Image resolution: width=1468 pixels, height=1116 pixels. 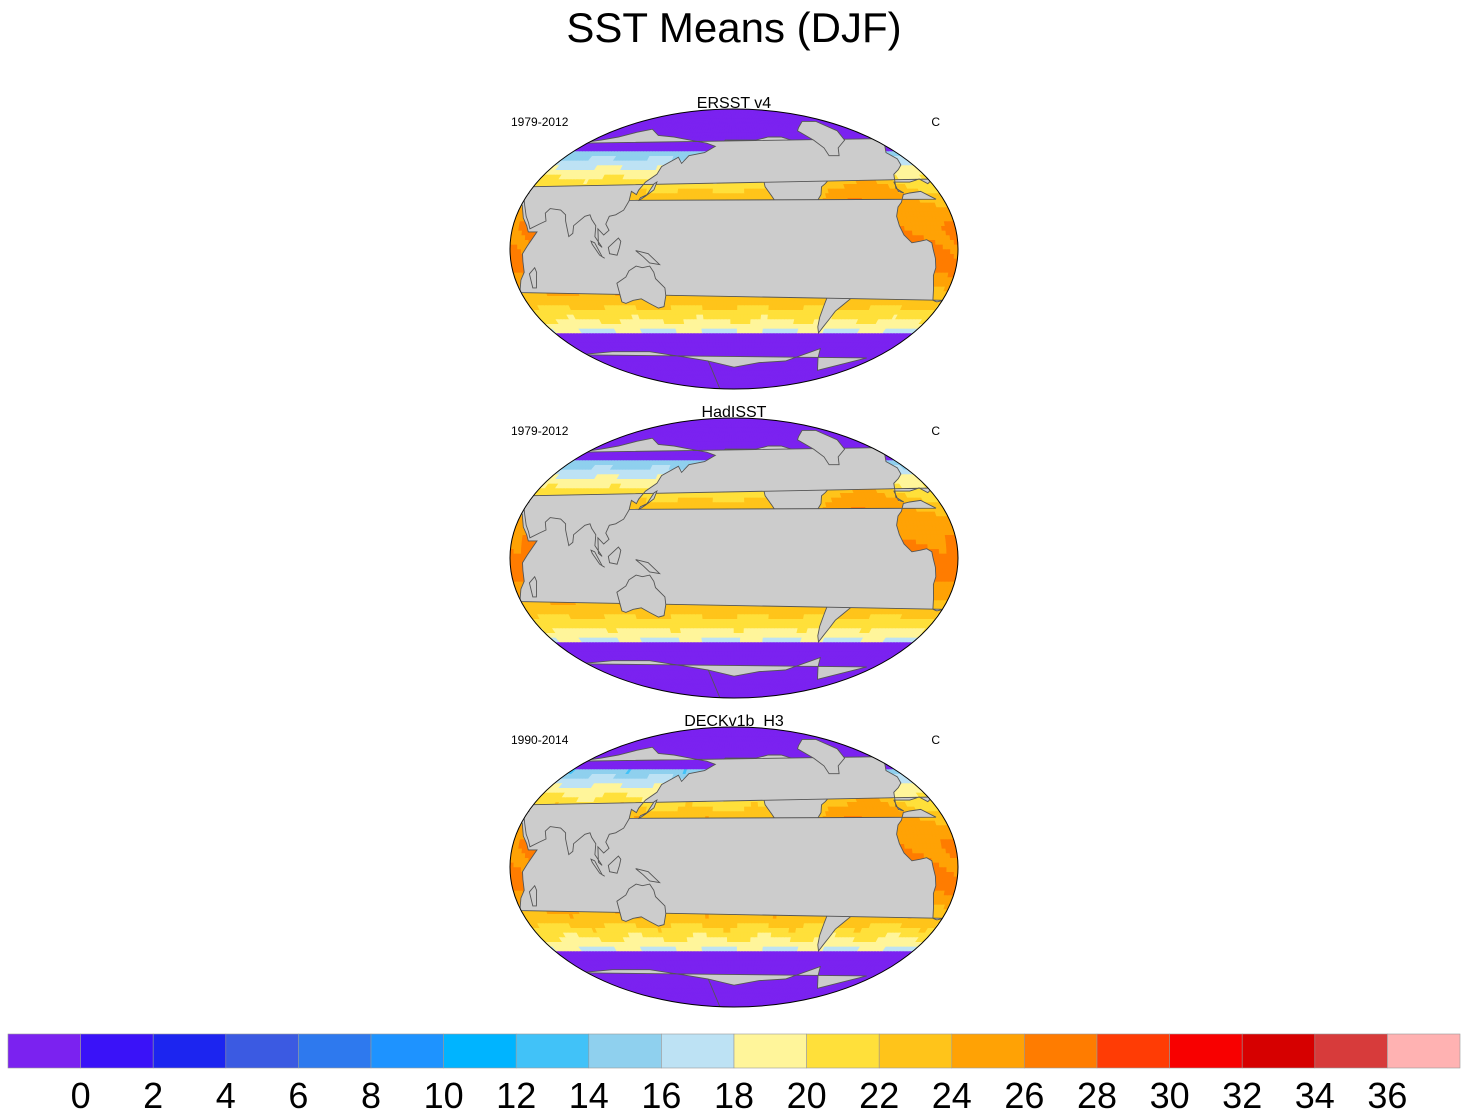 I want to click on sst-field, so click(x=734, y=249).